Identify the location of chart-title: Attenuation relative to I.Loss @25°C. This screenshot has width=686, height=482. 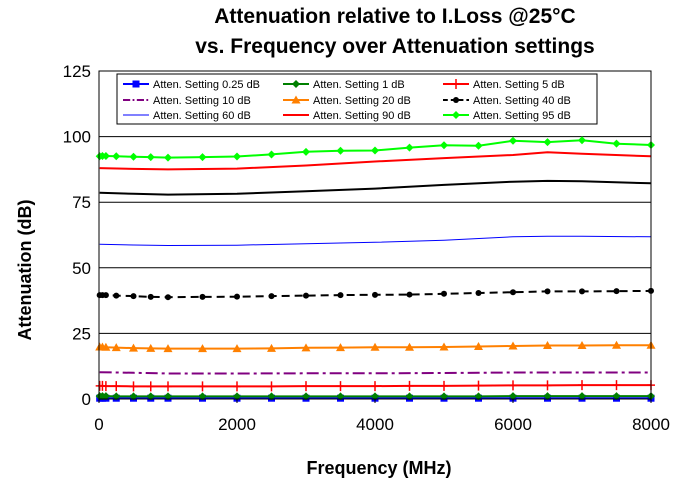
(394, 16).